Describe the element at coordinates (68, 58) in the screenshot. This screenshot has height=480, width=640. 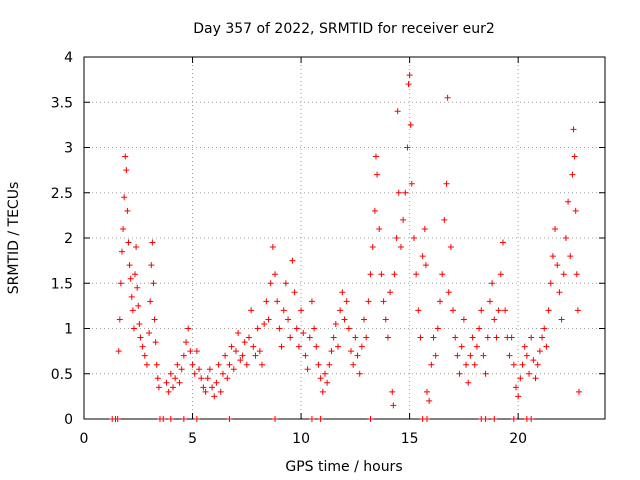
I see `y-tick-label: 4` at that location.